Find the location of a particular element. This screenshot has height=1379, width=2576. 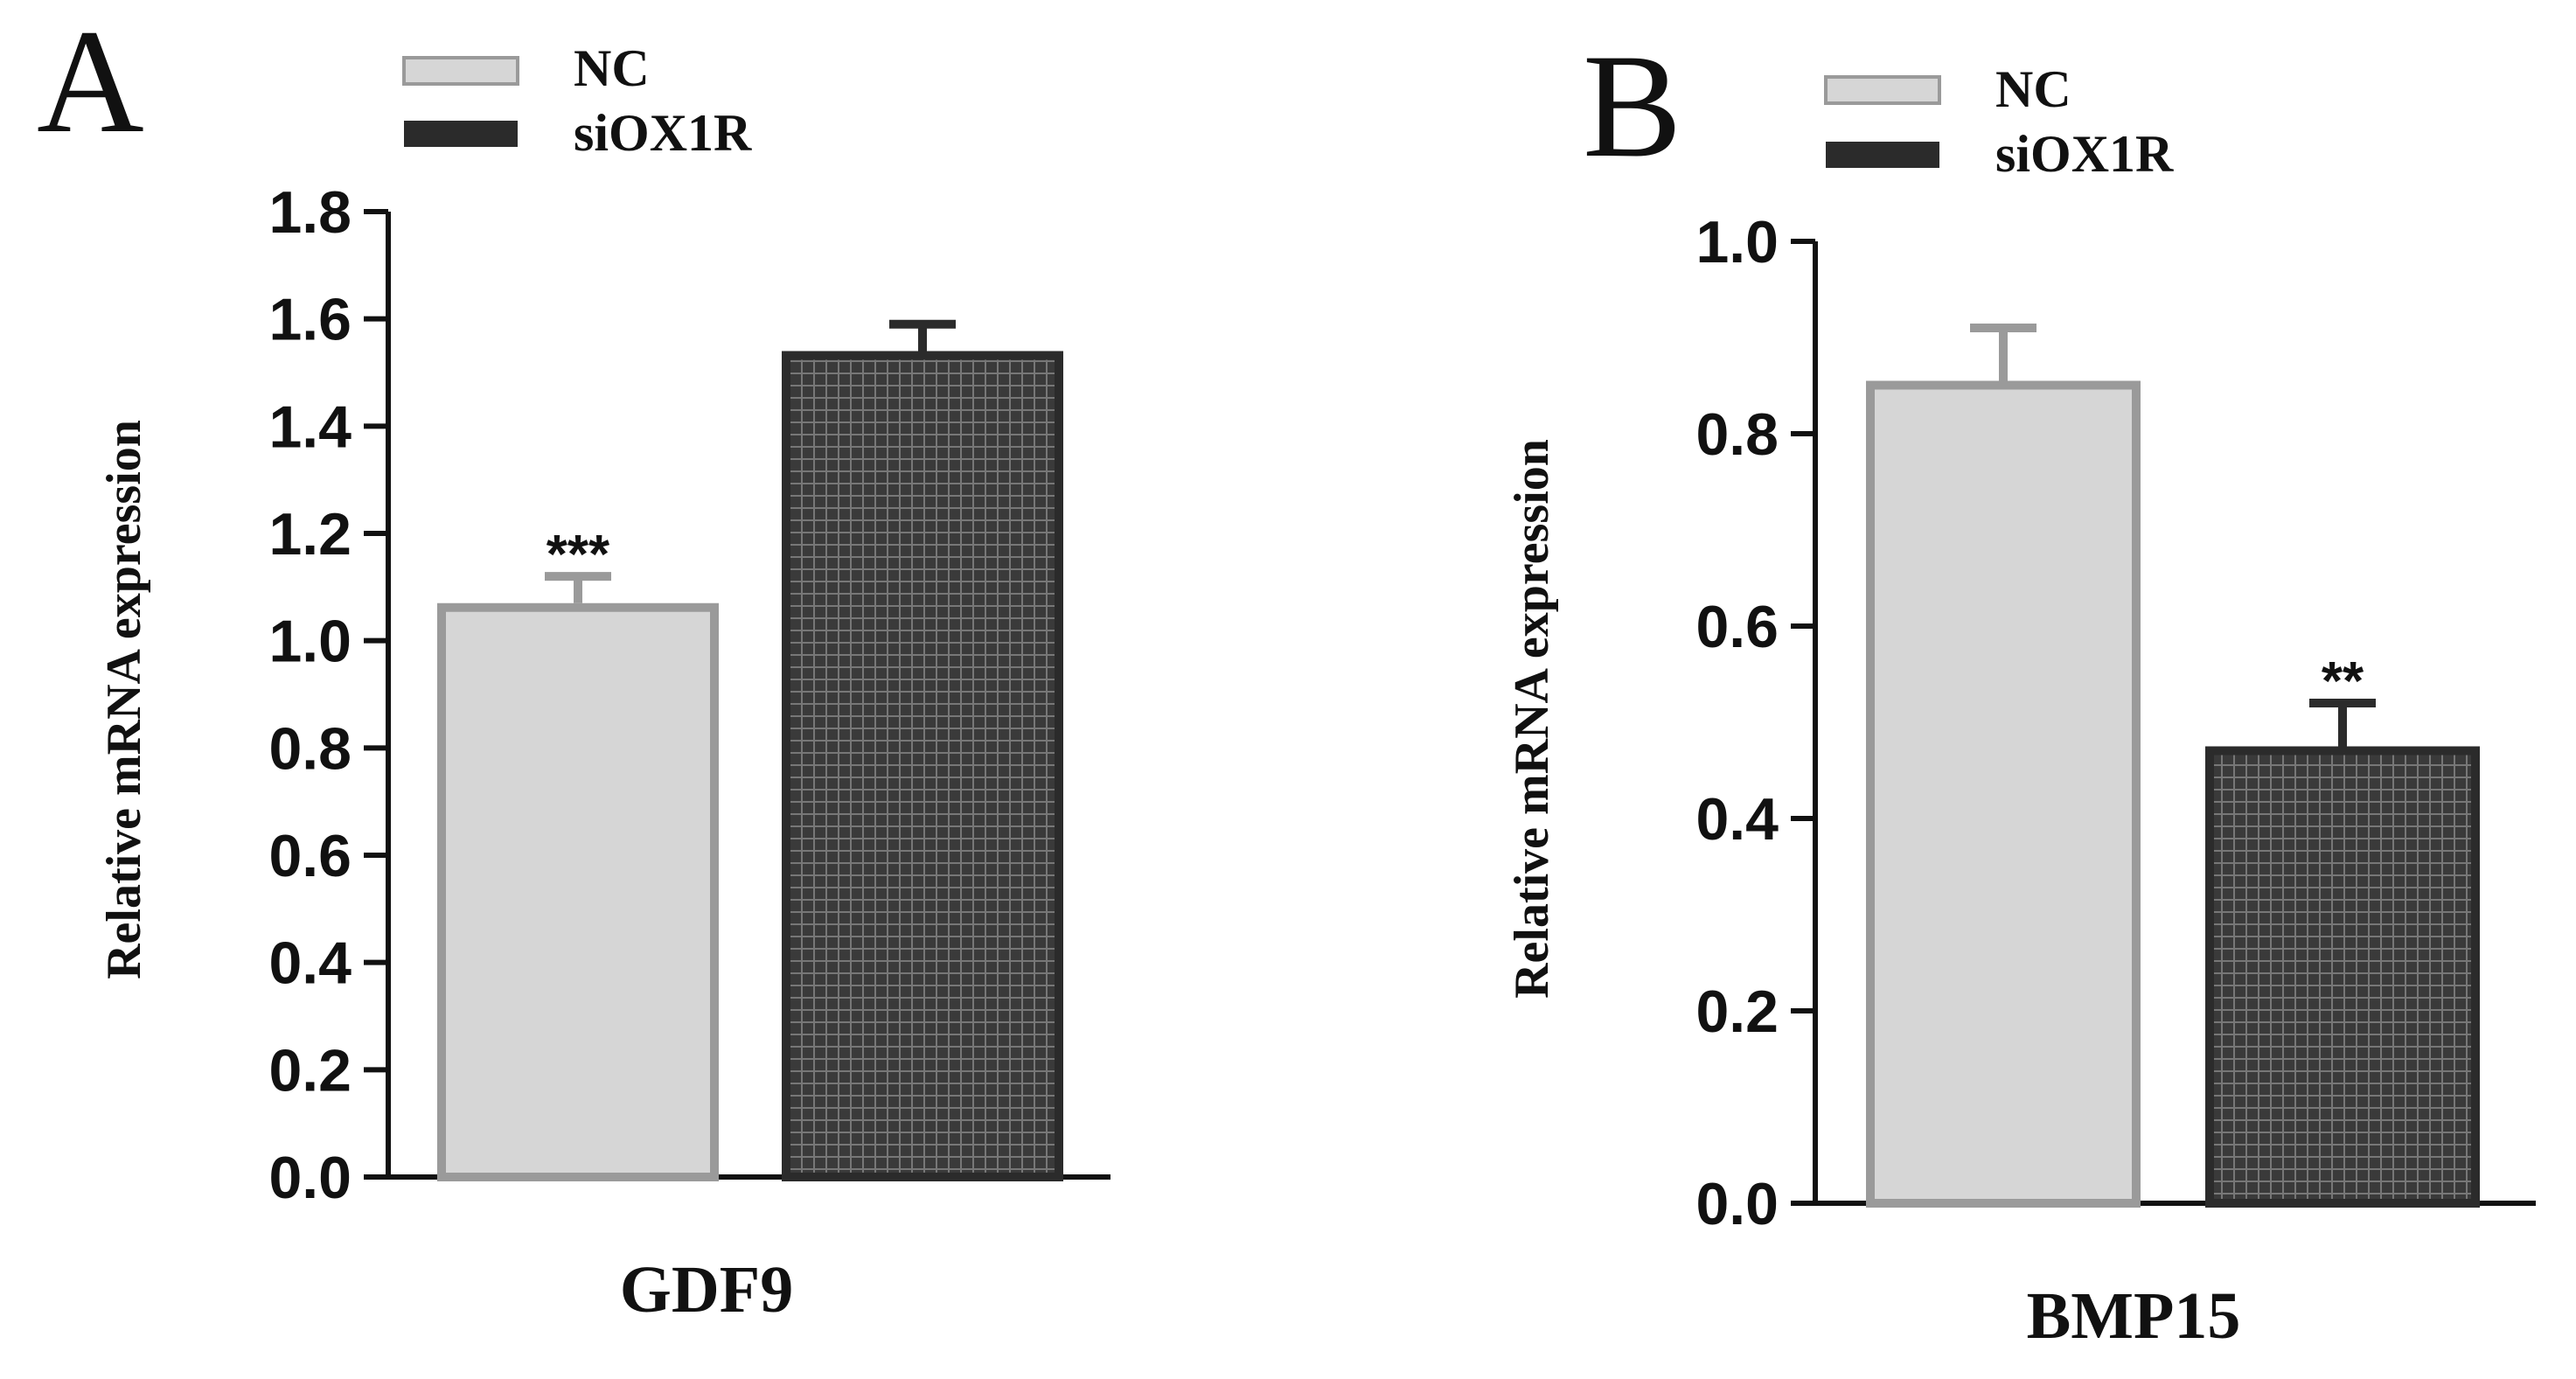

y-axis-ticks-a: 0.0 0.2 0.4 0.6 0.8 1.0 1.2 1.4 1.6 1.8 is located at coordinates (328, 695).